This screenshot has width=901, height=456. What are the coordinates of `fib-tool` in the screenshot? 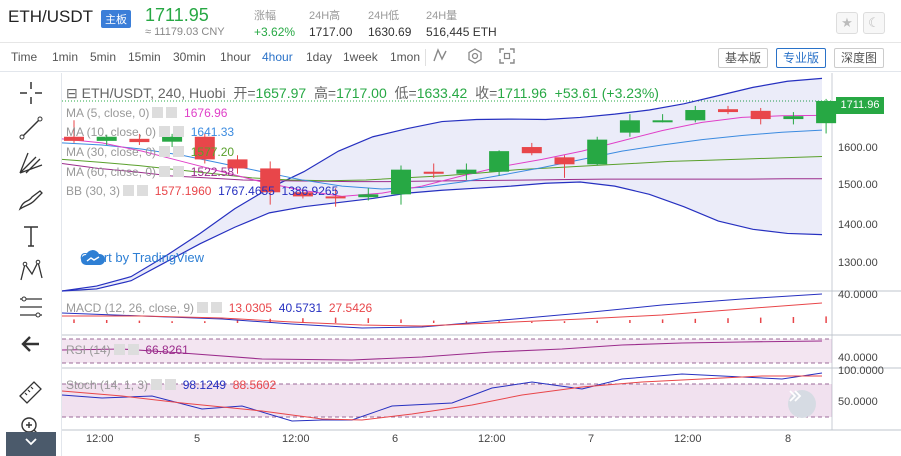 It's located at (31, 307).